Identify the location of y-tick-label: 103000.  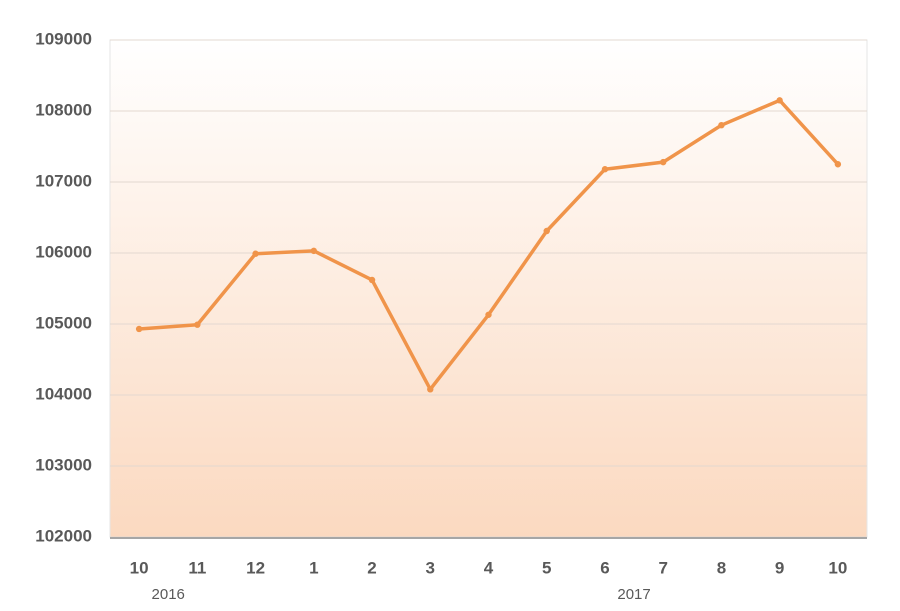
(63, 464).